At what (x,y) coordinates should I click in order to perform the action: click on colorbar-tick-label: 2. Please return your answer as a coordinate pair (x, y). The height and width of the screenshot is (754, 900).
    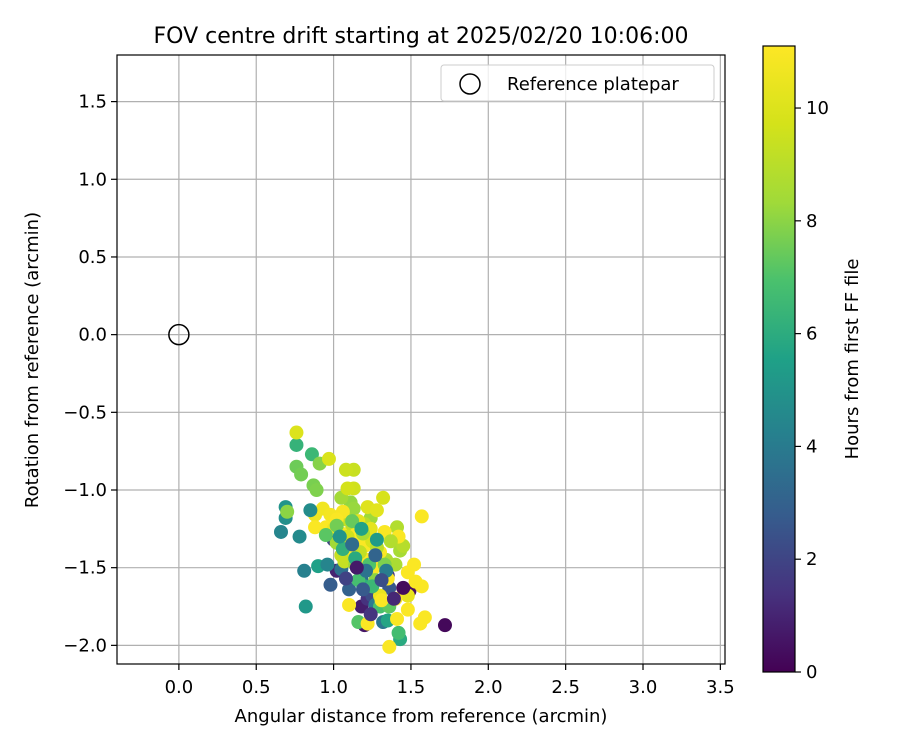
    Looking at the image, I should click on (811, 559).